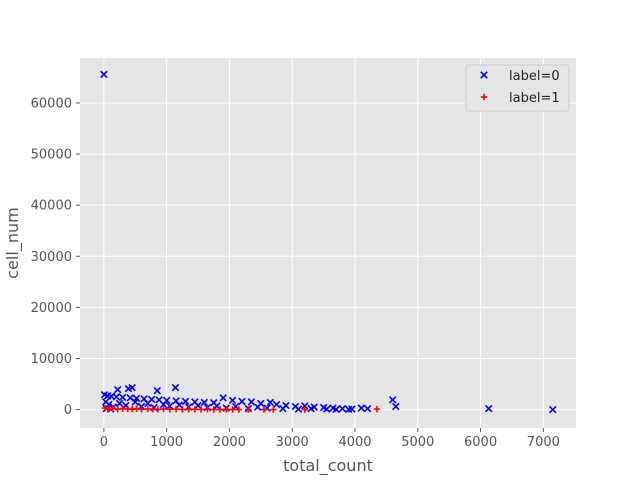  Describe the element at coordinates (354, 442) in the screenshot. I see `x-tick-label: 4000` at that location.